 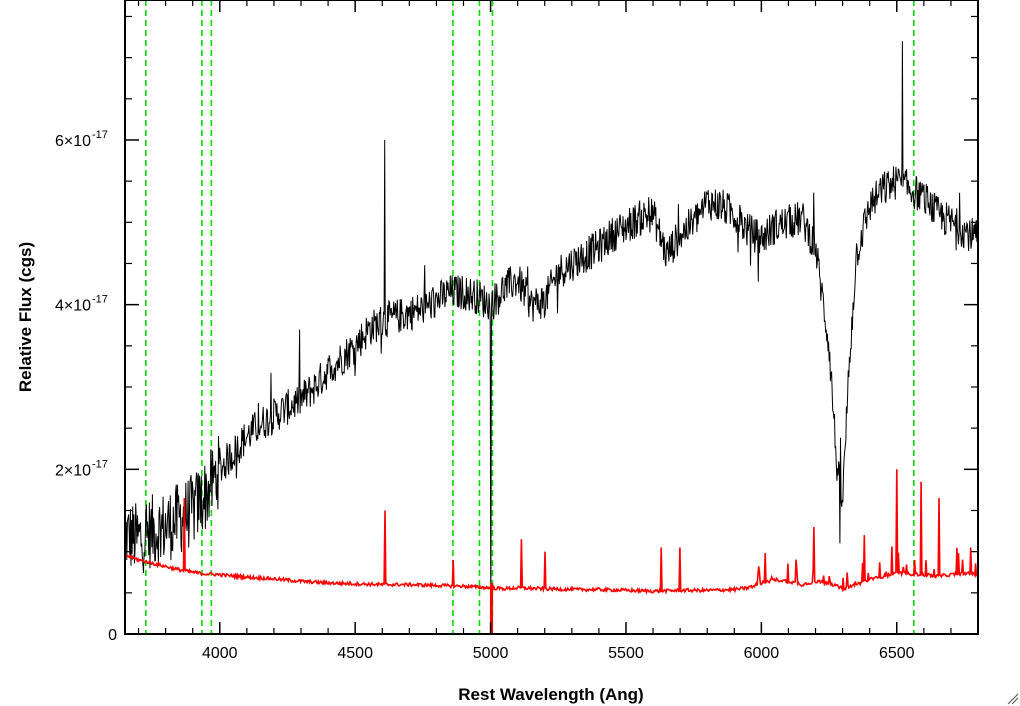 What do you see at coordinates (1013, 699) in the screenshot?
I see `resize-grip-icon` at bounding box center [1013, 699].